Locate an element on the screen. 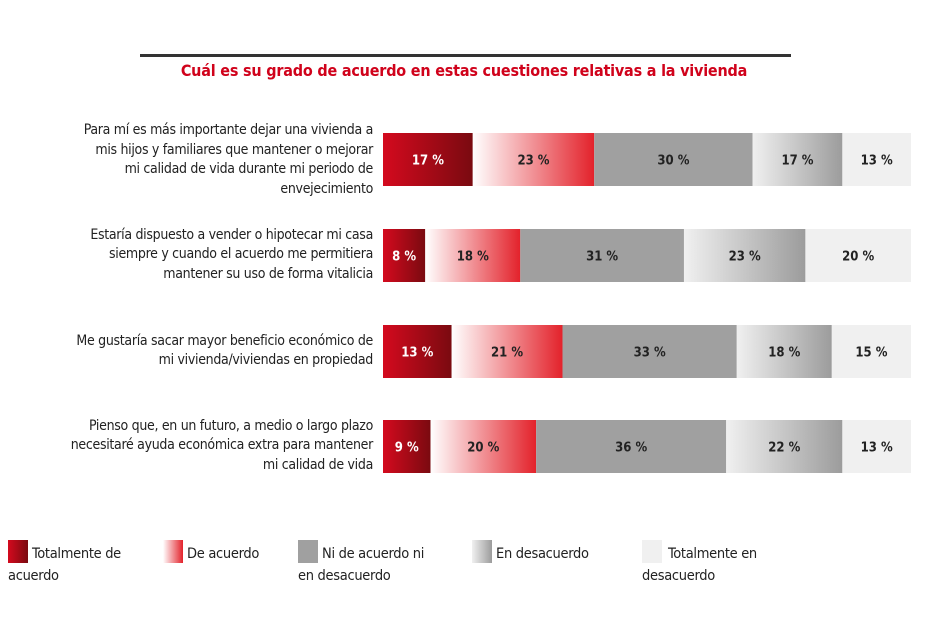 This screenshot has height=621, width=928. data-label: 21 % is located at coordinates (507, 353).